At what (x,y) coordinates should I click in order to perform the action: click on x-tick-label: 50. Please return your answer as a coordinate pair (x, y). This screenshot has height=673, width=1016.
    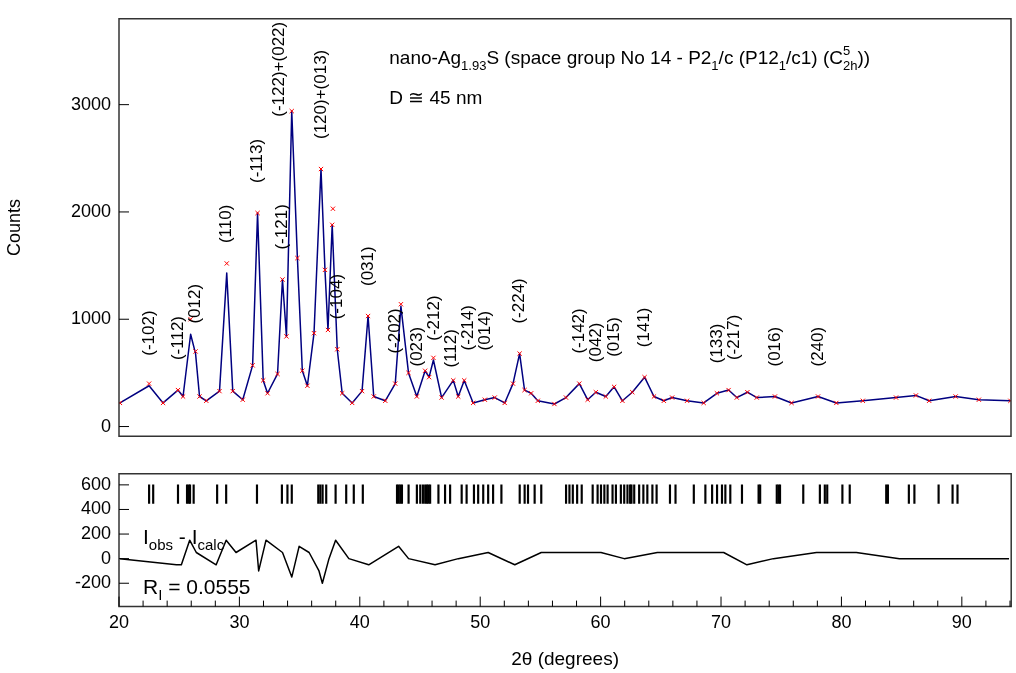
    Looking at the image, I should click on (480, 622).